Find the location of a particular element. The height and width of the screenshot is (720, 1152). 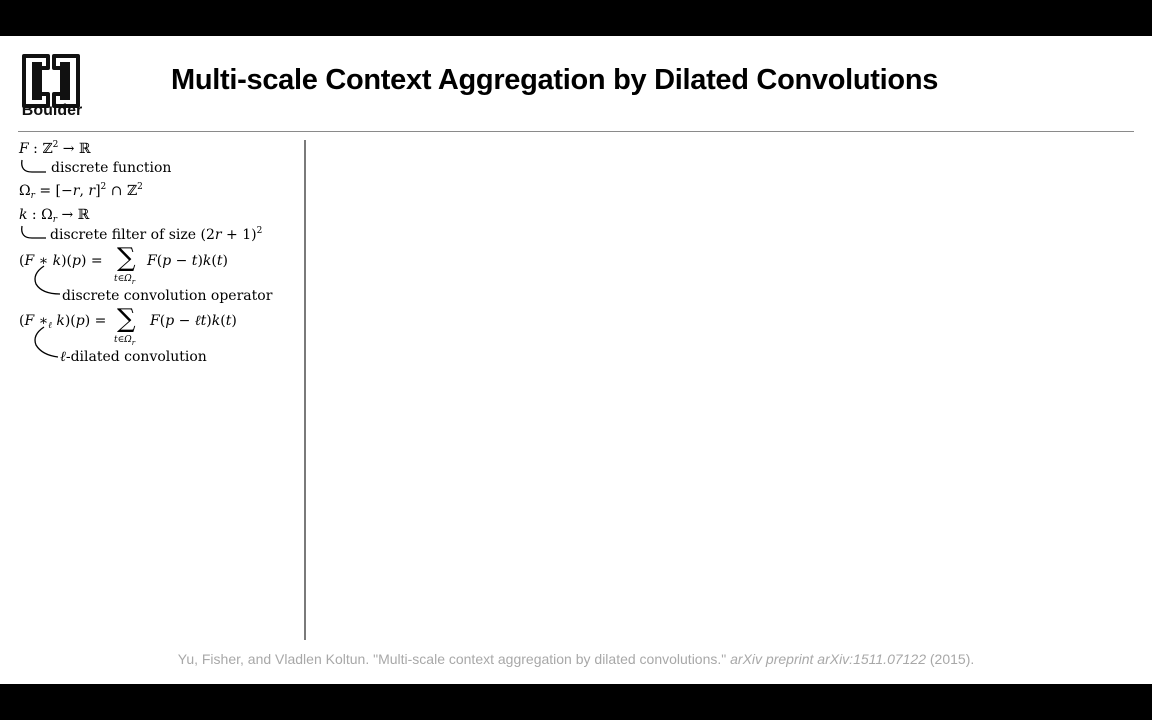

annotation-discrete-convolution: discrete convolution operator is located at coordinates (167, 296).